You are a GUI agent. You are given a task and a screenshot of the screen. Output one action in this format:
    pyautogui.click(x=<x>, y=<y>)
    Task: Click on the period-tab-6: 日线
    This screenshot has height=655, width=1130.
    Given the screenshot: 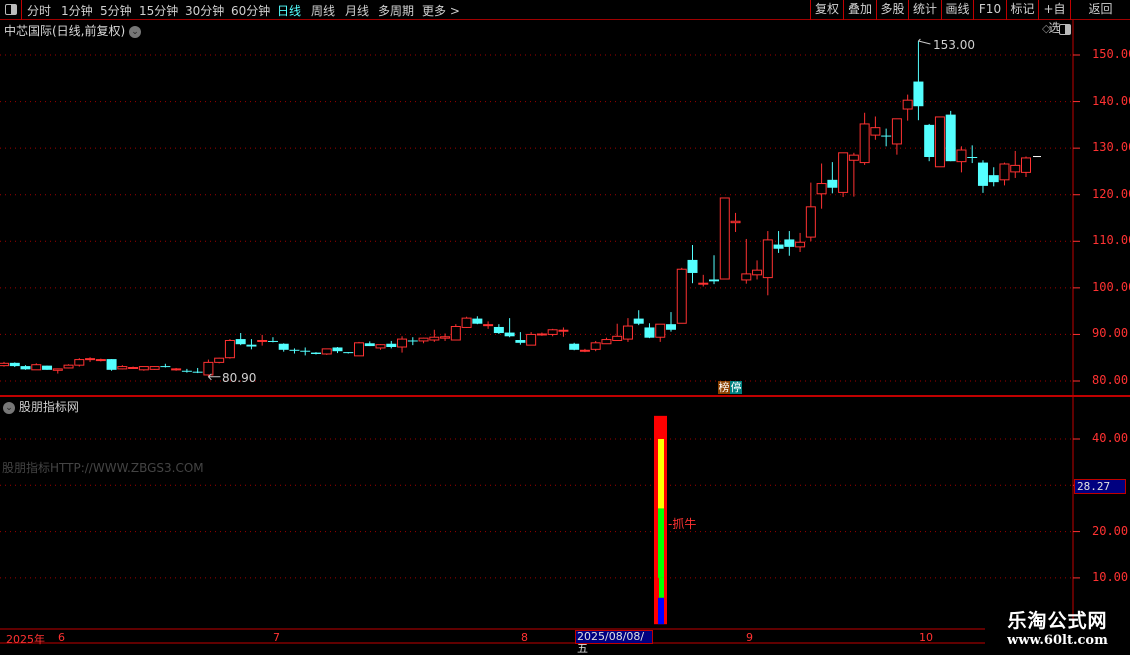 What is the action you would take?
    pyautogui.click(x=289, y=11)
    